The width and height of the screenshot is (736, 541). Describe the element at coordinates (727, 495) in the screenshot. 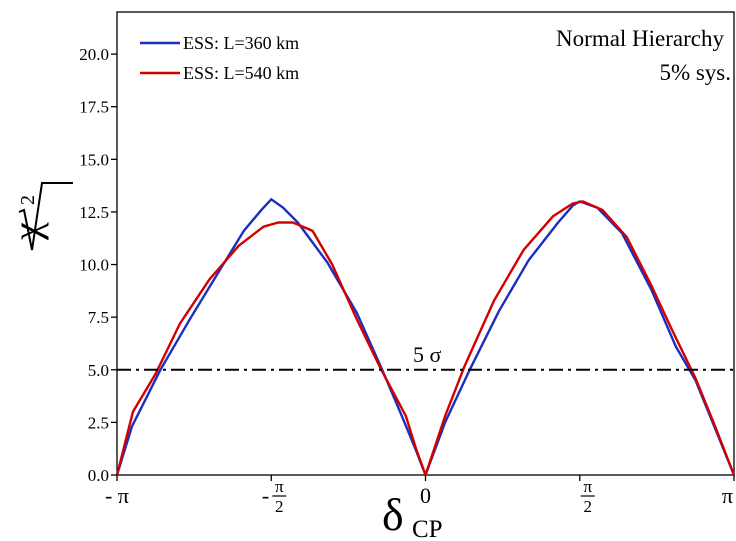

I see `x-tick-label: π` at that location.